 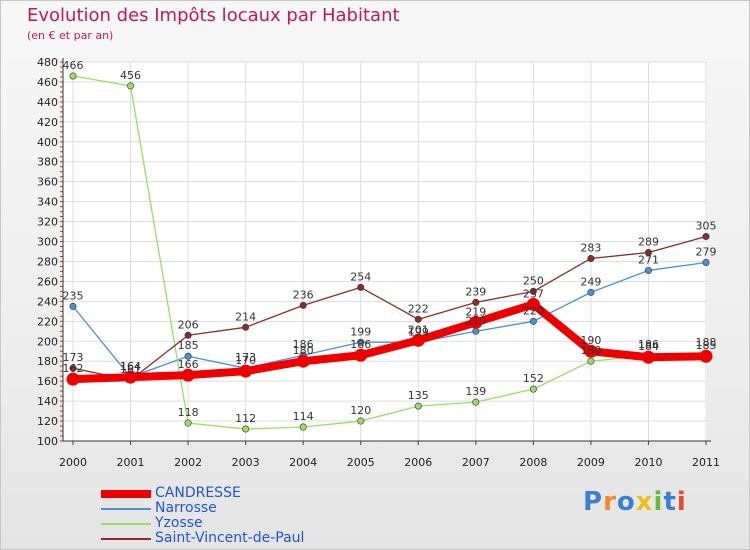 What do you see at coordinates (303, 344) in the screenshot?
I see `point-label-narrosse: 186` at bounding box center [303, 344].